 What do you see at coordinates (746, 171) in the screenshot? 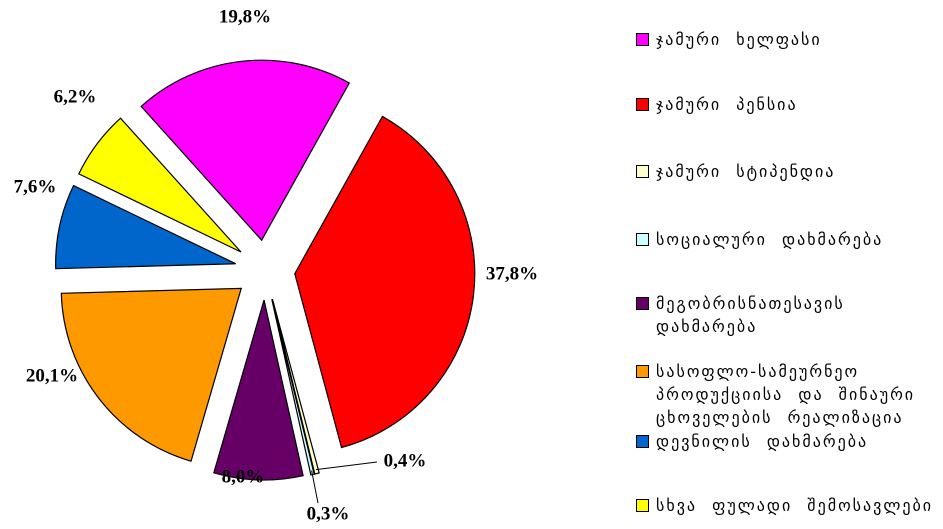
I see `legend-label: ჯამური სტიპენდია` at bounding box center [746, 171].